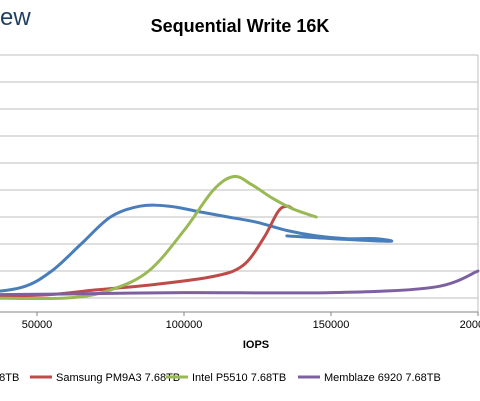 The width and height of the screenshot is (480, 401). I want to click on legend-label: Intel P5510 7.68TB, so click(239, 378).